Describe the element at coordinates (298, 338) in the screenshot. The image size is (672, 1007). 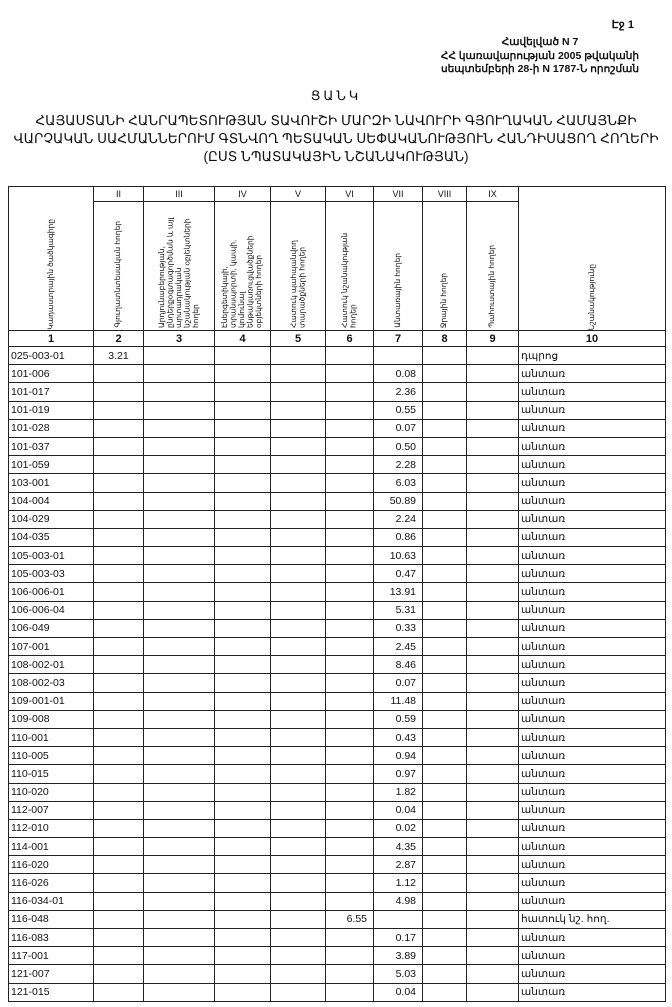
I see `column-number: 5` at that location.